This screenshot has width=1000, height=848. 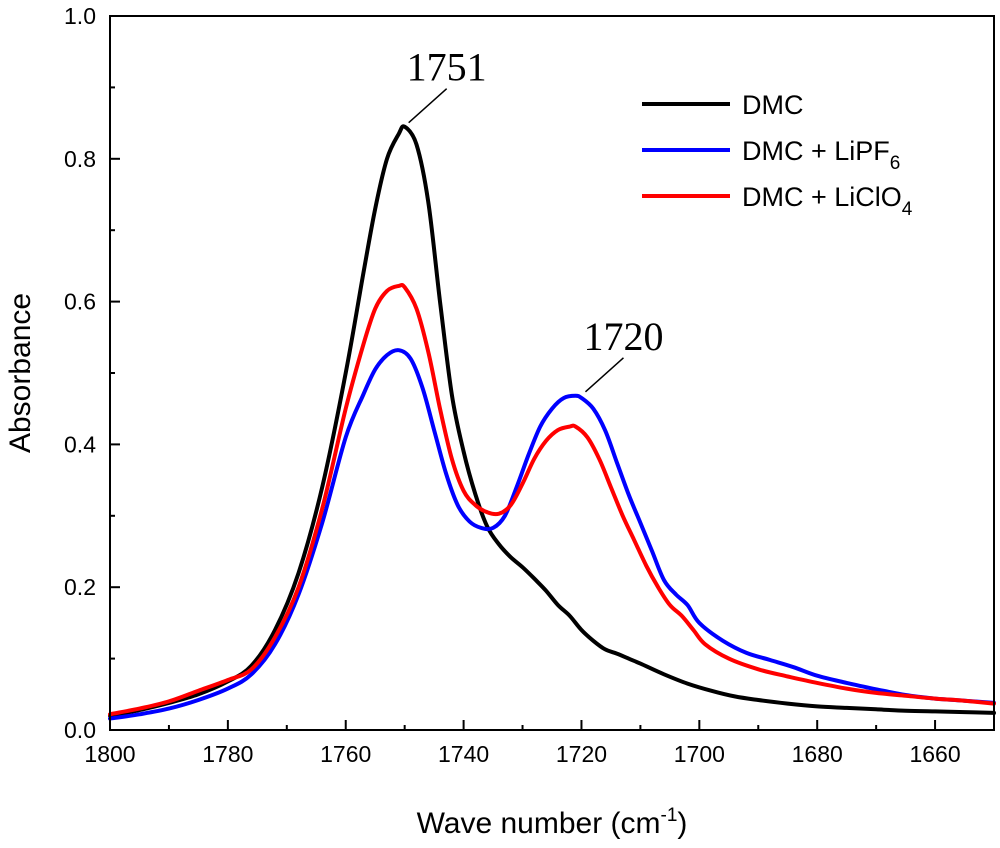 I want to click on x-tick-label: 1780, so click(x=227, y=754).